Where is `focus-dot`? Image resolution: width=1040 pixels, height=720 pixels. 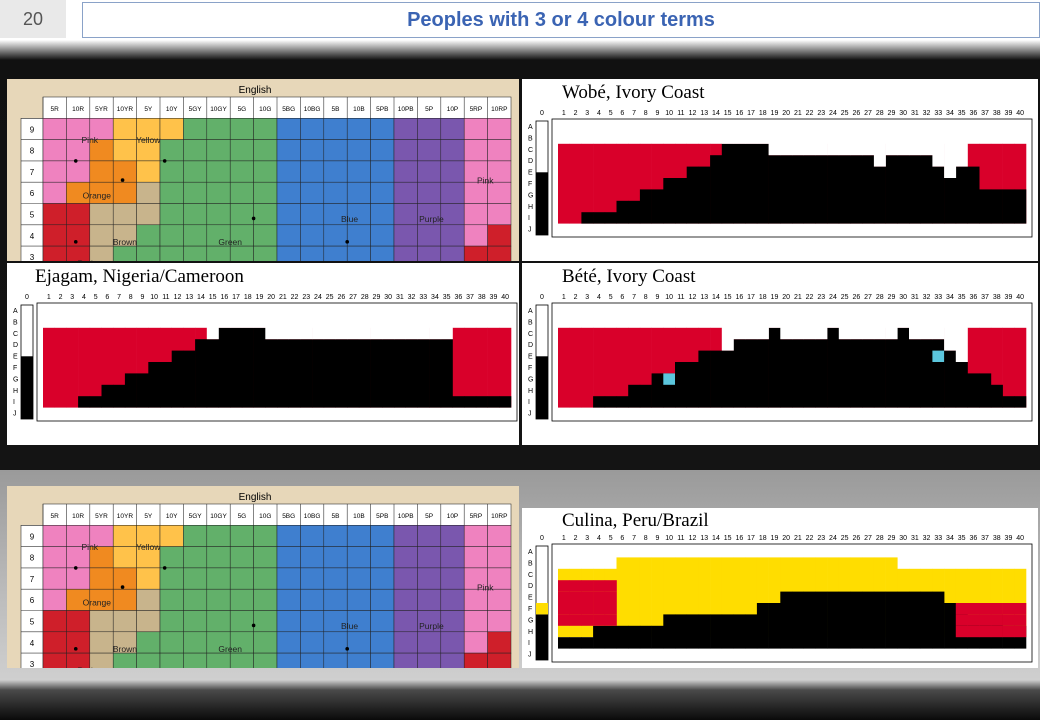
focus-dot is located at coordinates (164, 161).